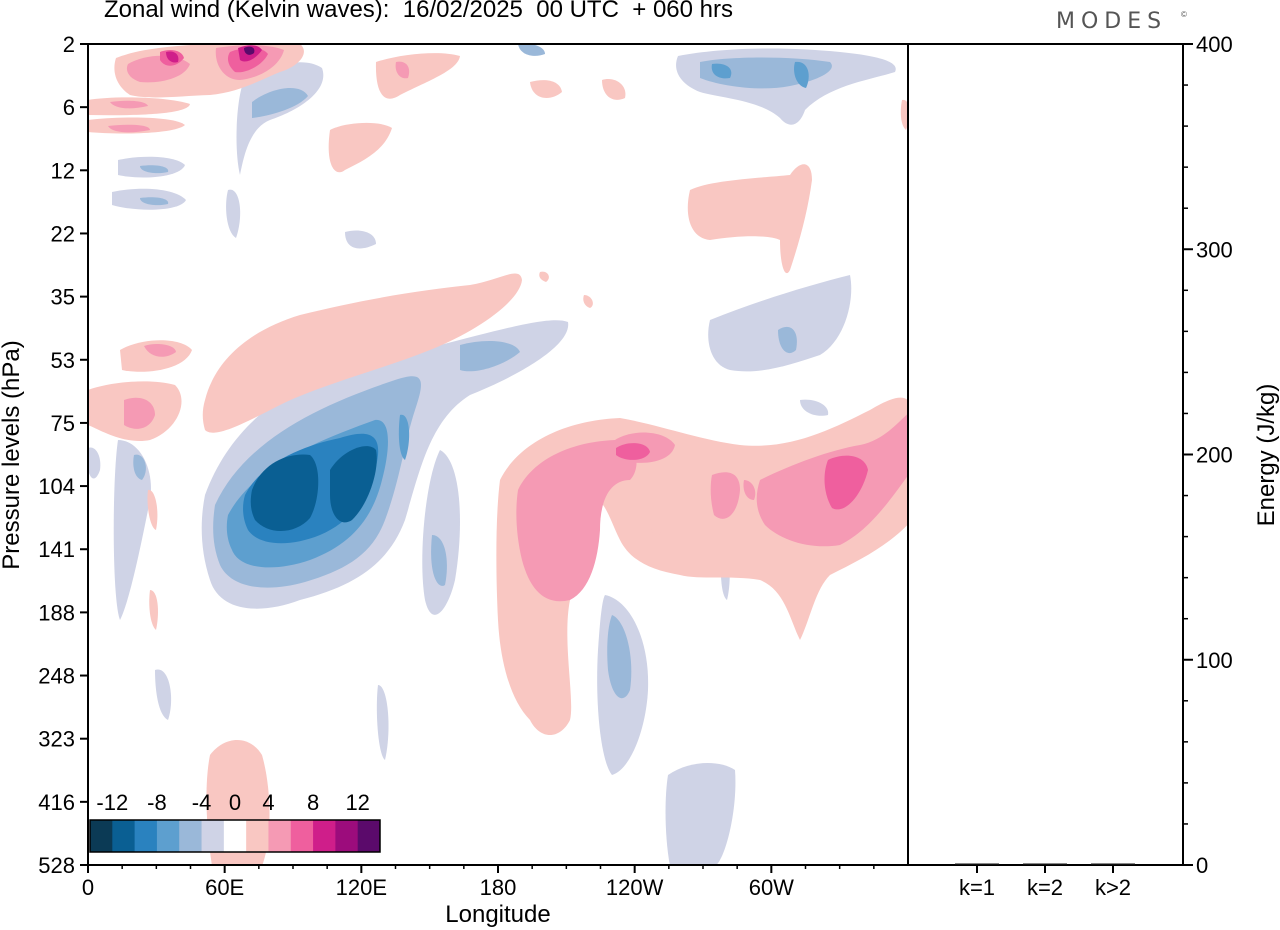 This screenshot has width=1280, height=930. What do you see at coordinates (249, 50) in the screenshot?
I see `contour-pos-max` at bounding box center [249, 50].